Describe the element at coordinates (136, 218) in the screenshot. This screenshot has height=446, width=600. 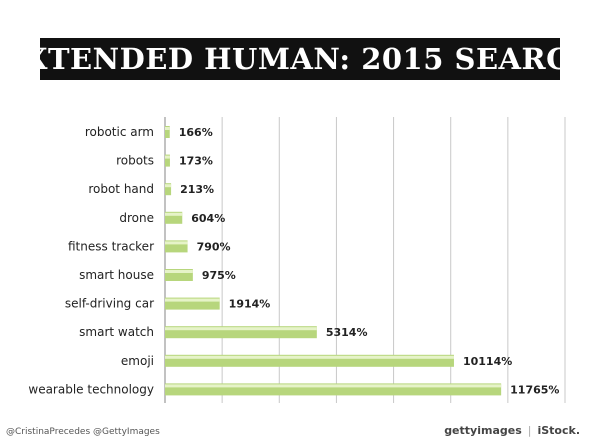
I see `category-label: drone` at that location.